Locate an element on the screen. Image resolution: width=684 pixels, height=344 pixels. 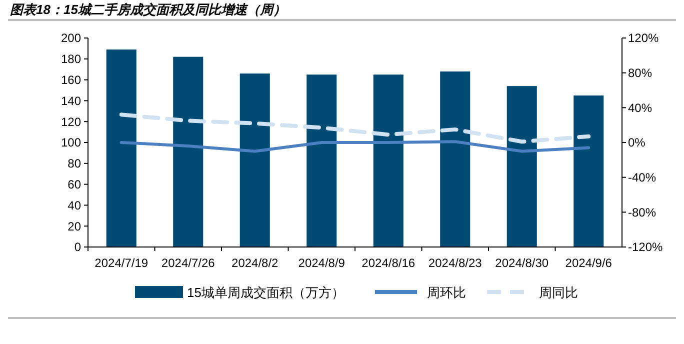
y-tick-label: 120 is located at coordinates (71, 121).